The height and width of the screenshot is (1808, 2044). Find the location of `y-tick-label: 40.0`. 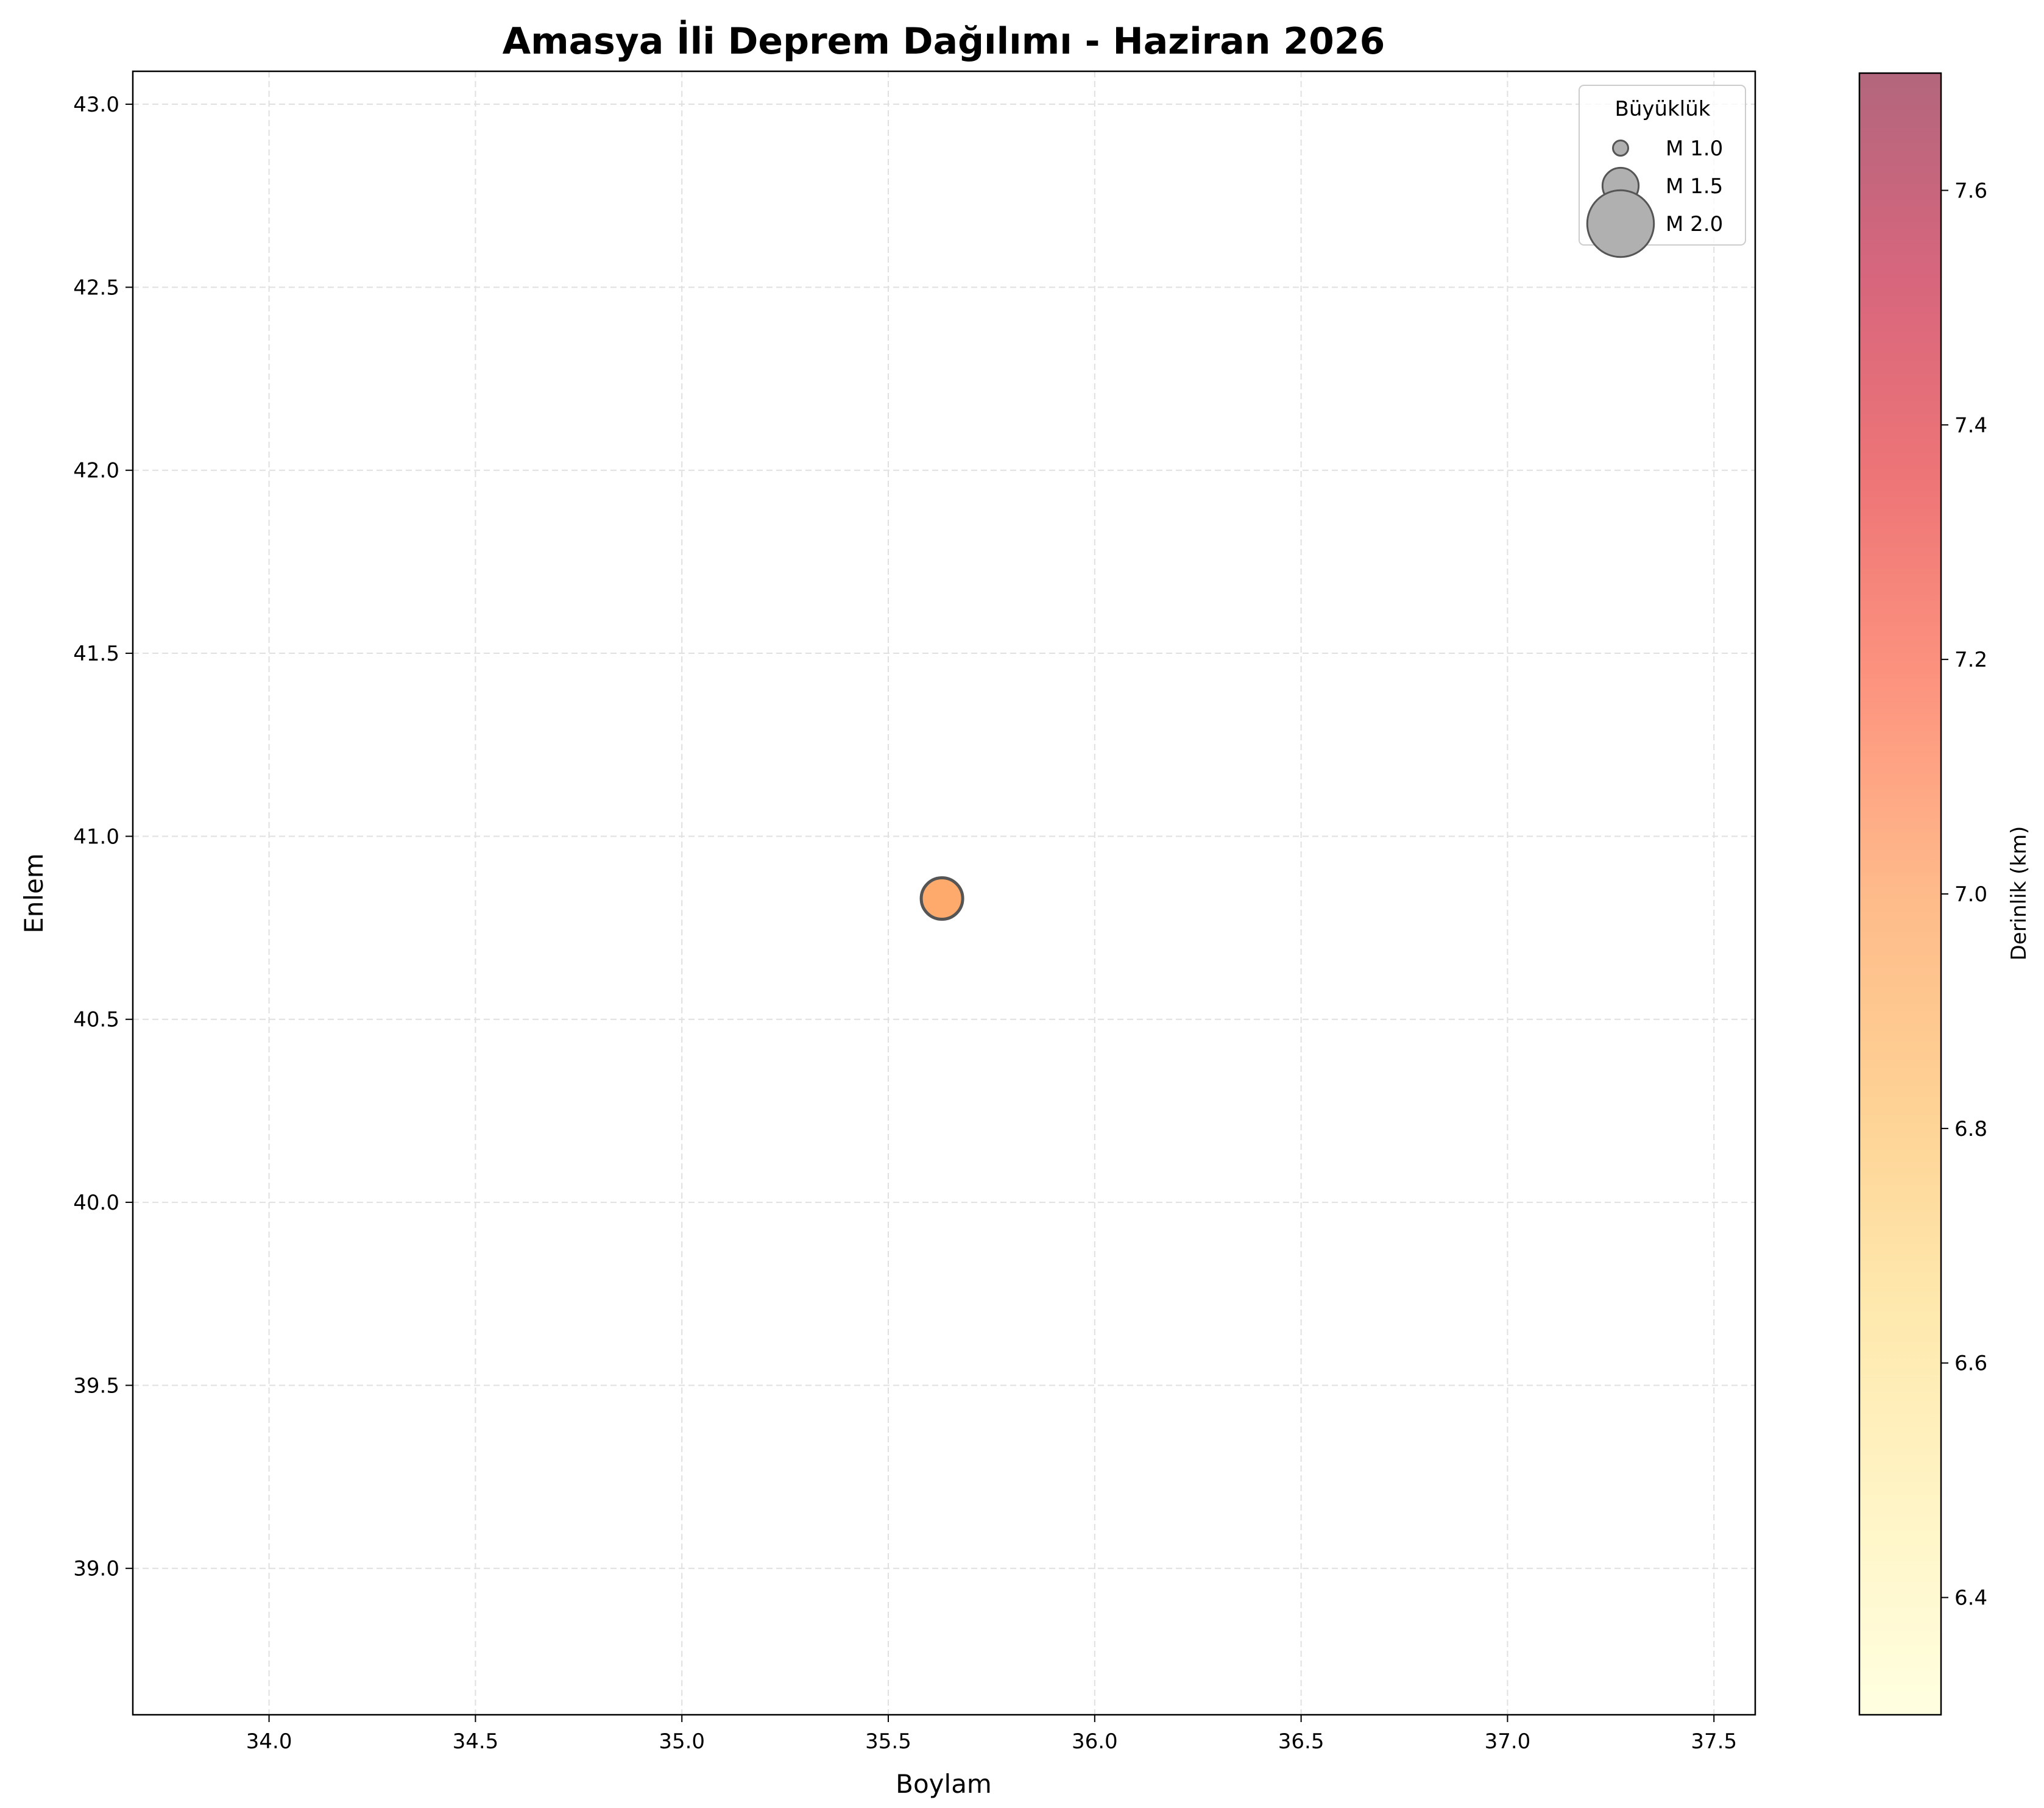

y-tick-label: 40.0 is located at coordinates (96, 1203).